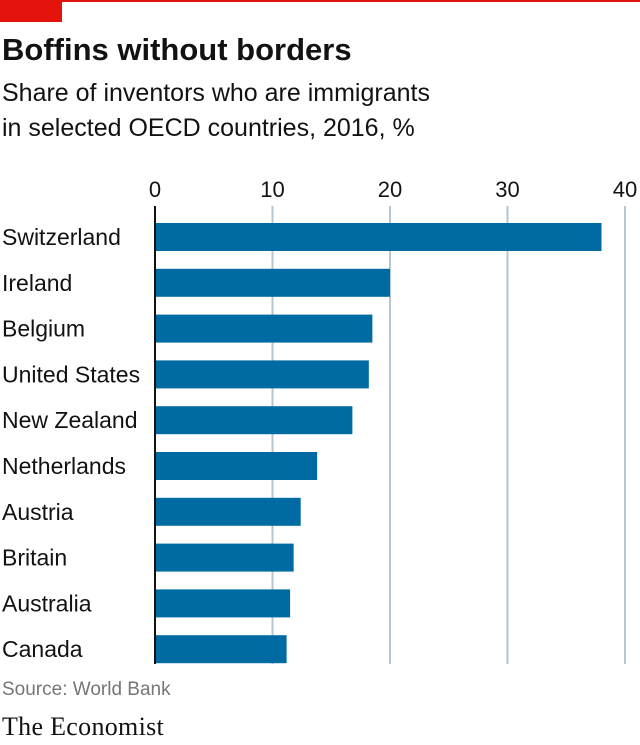 This screenshot has height=745, width=640. Describe the element at coordinates (86, 689) in the screenshot. I see `source-note: Source: World Bank` at that location.